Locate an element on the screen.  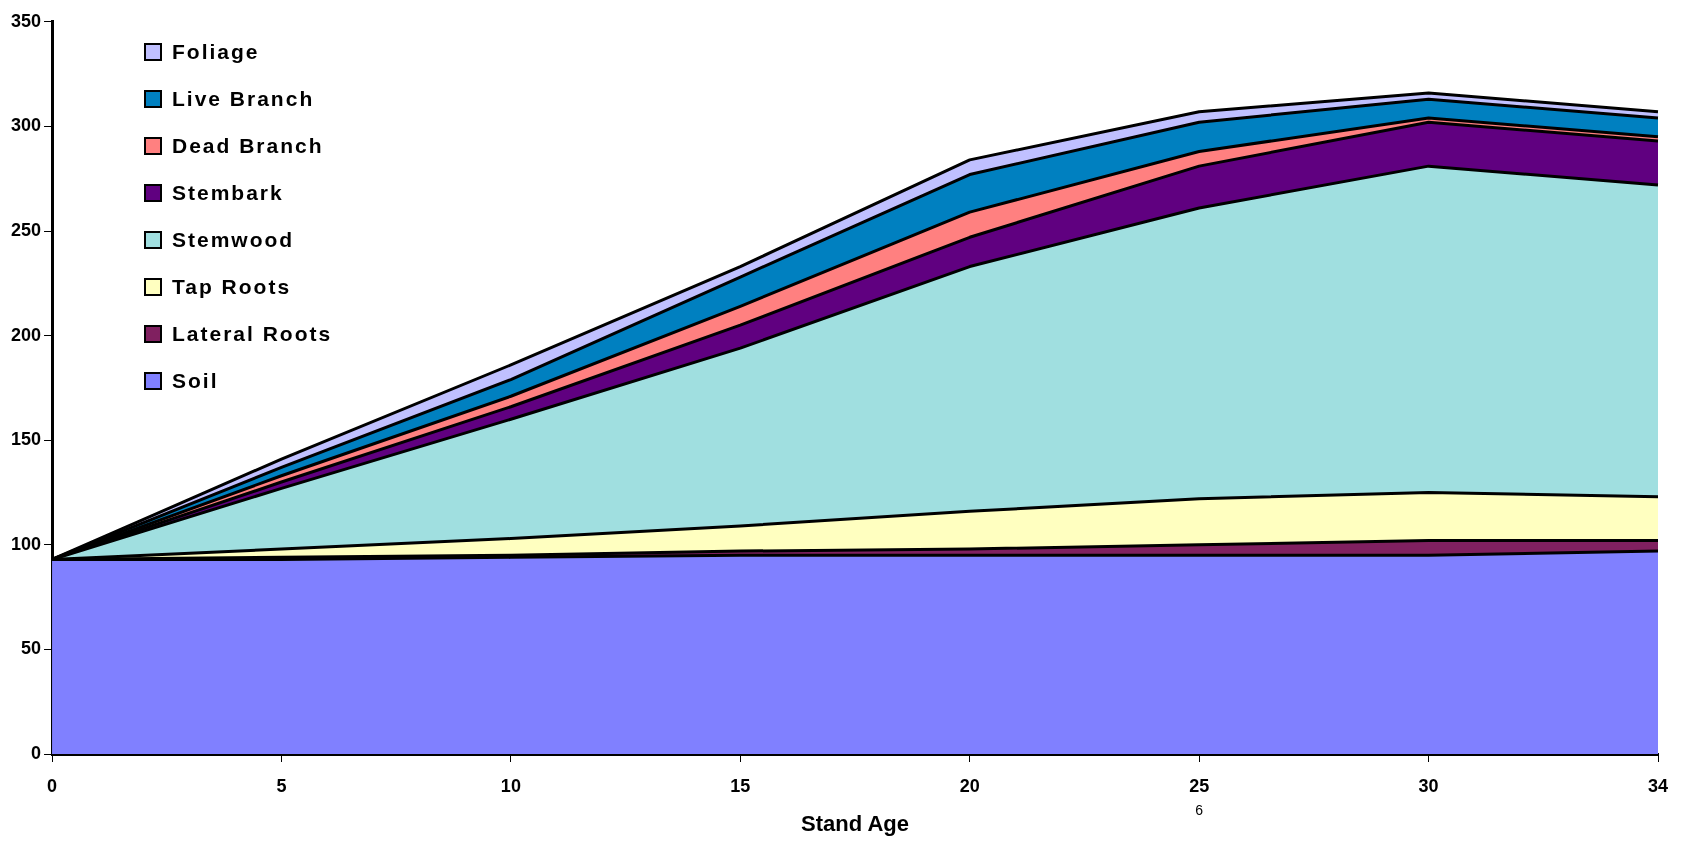
legend-label: Stemwood is located at coordinates (233, 239).